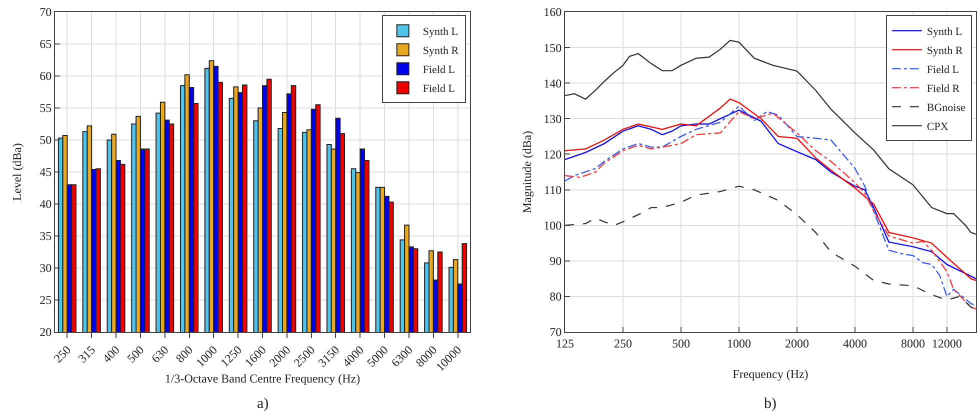 The height and width of the screenshot is (417, 979). What do you see at coordinates (46, 140) in the screenshot?
I see `y-tick-label: 50` at bounding box center [46, 140].